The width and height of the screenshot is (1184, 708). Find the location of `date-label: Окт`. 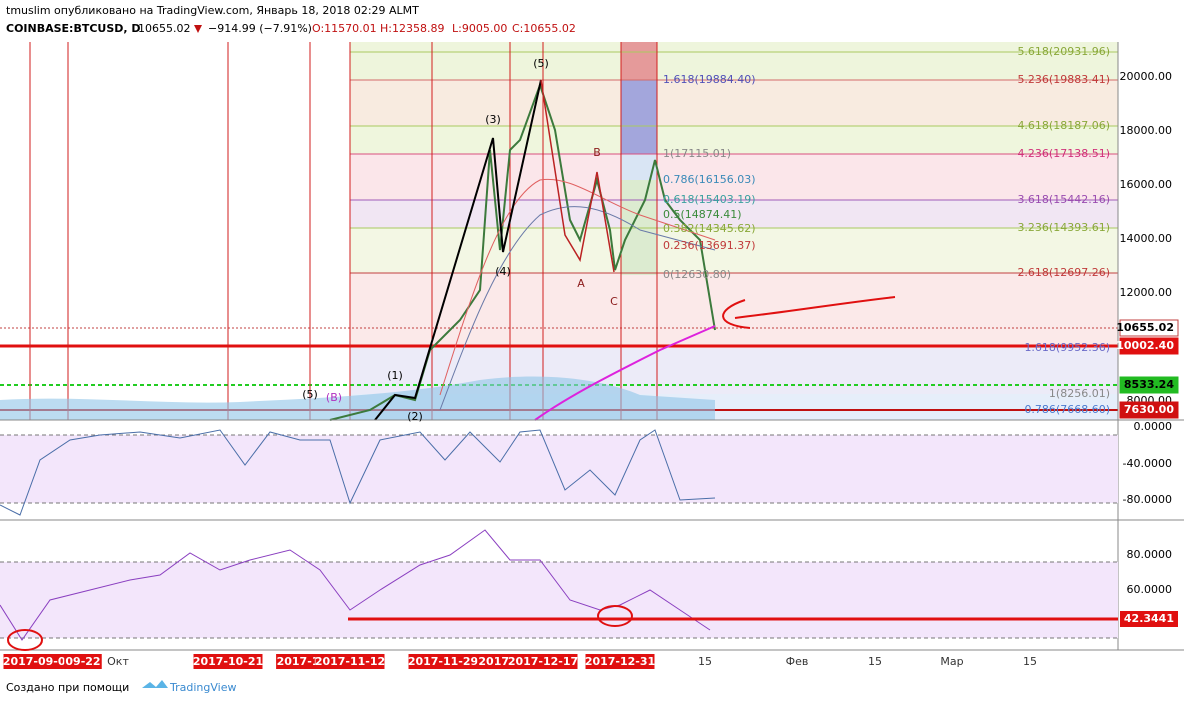

date-label: Окт is located at coordinates (118, 661).